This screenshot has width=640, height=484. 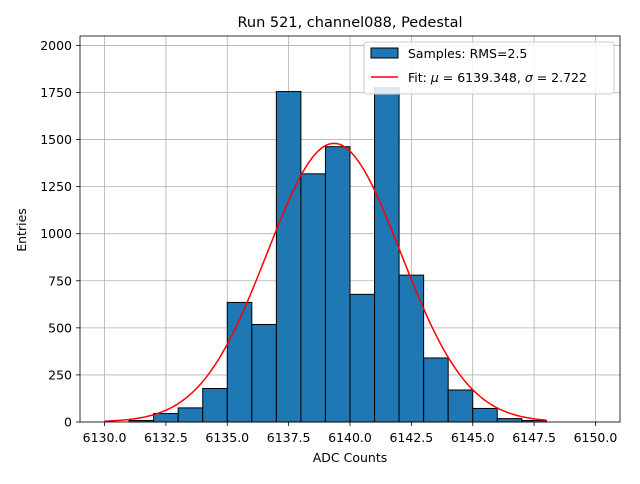 What do you see at coordinates (227, 437) in the screenshot?
I see `x-tick-label: 6135.0` at bounding box center [227, 437].